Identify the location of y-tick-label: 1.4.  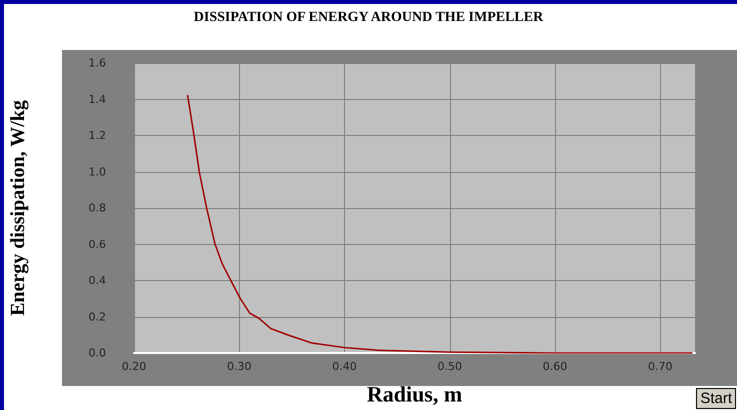
(97, 99).